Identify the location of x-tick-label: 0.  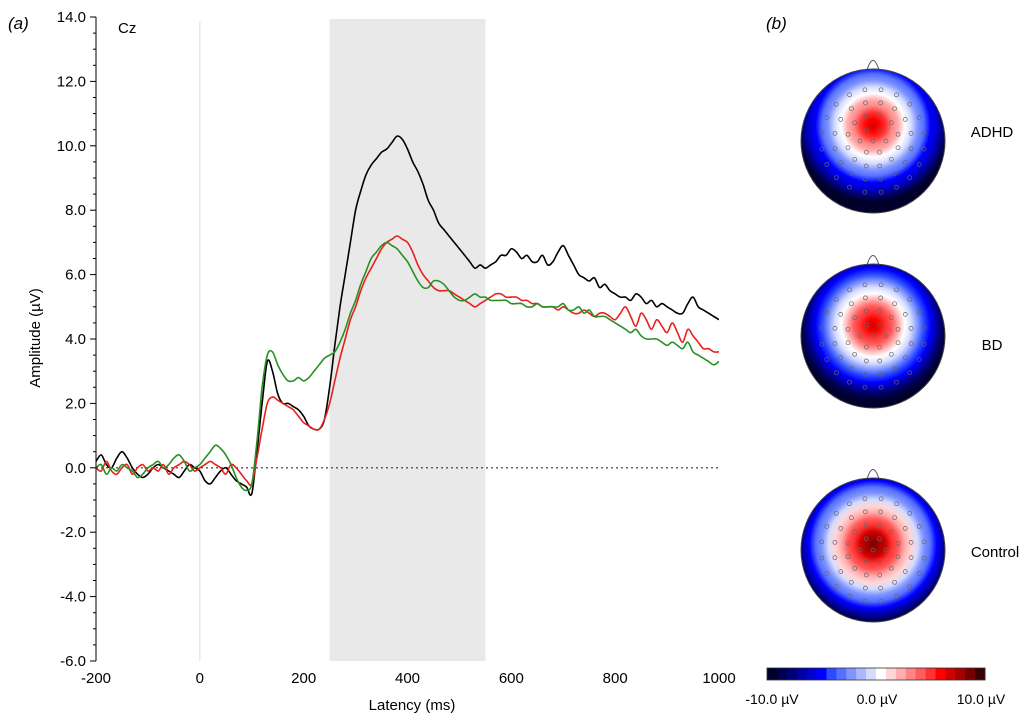
(200, 678).